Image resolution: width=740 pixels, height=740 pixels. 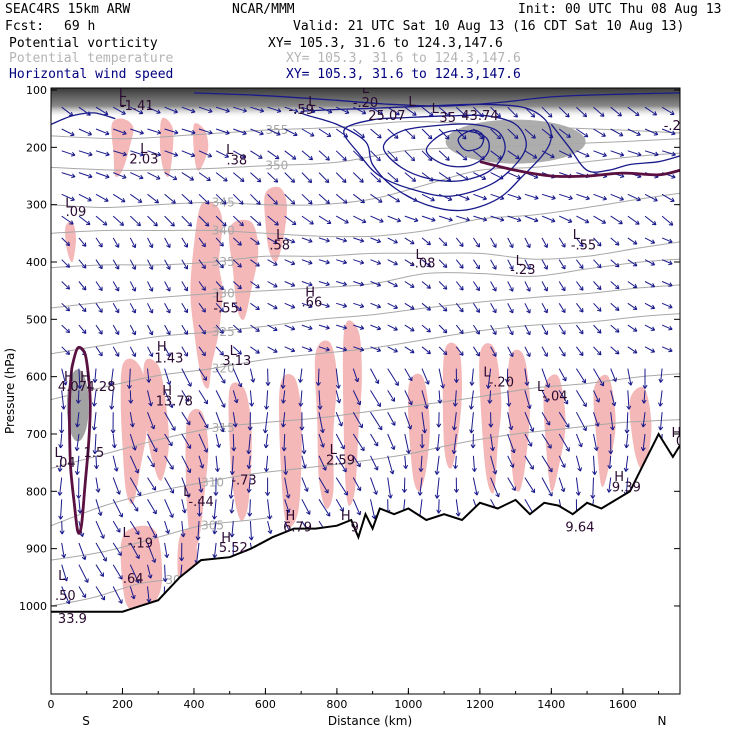 What do you see at coordinates (223, 202) in the screenshot?
I see `theta-label-0: 345` at bounding box center [223, 202].